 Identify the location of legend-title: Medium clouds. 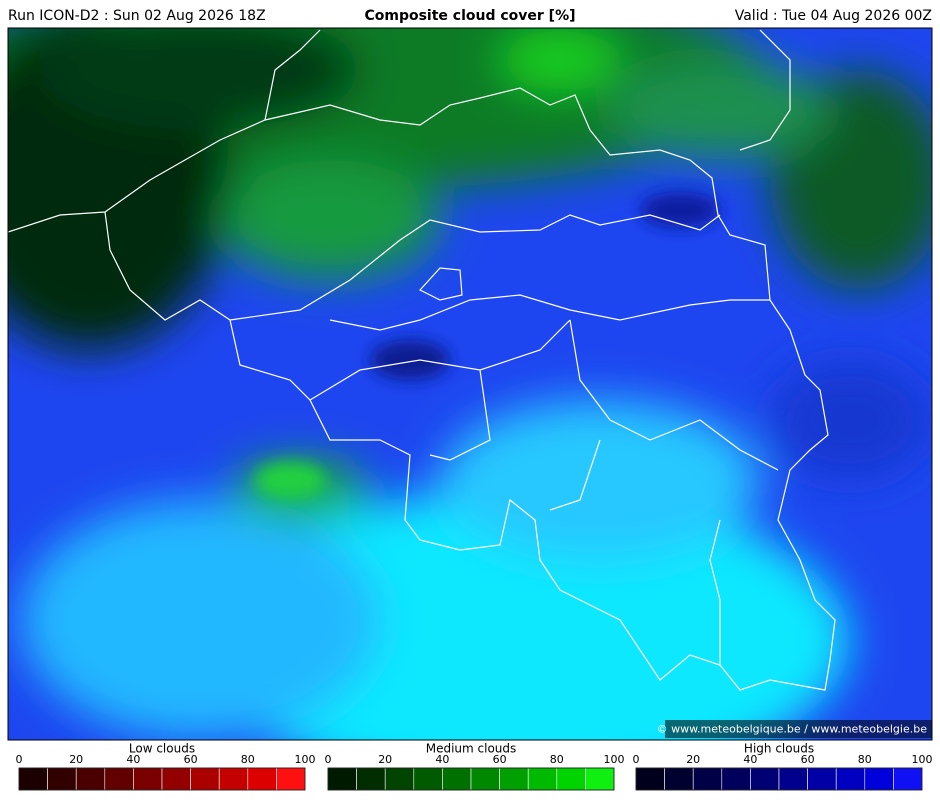
(471, 749).